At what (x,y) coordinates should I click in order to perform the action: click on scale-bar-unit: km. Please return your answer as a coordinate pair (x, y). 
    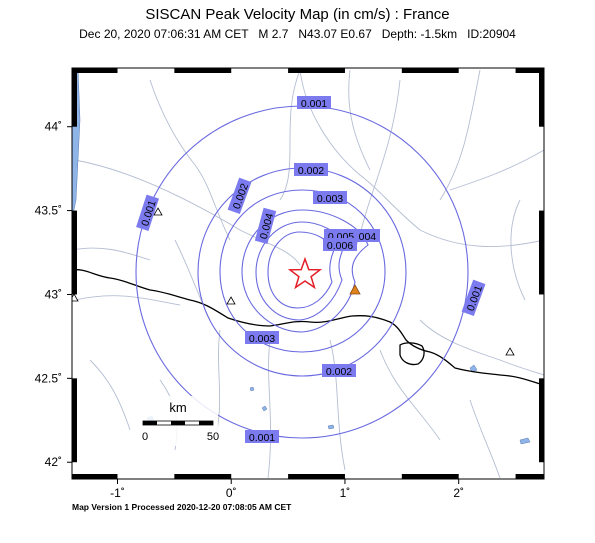
    Looking at the image, I should click on (177, 407).